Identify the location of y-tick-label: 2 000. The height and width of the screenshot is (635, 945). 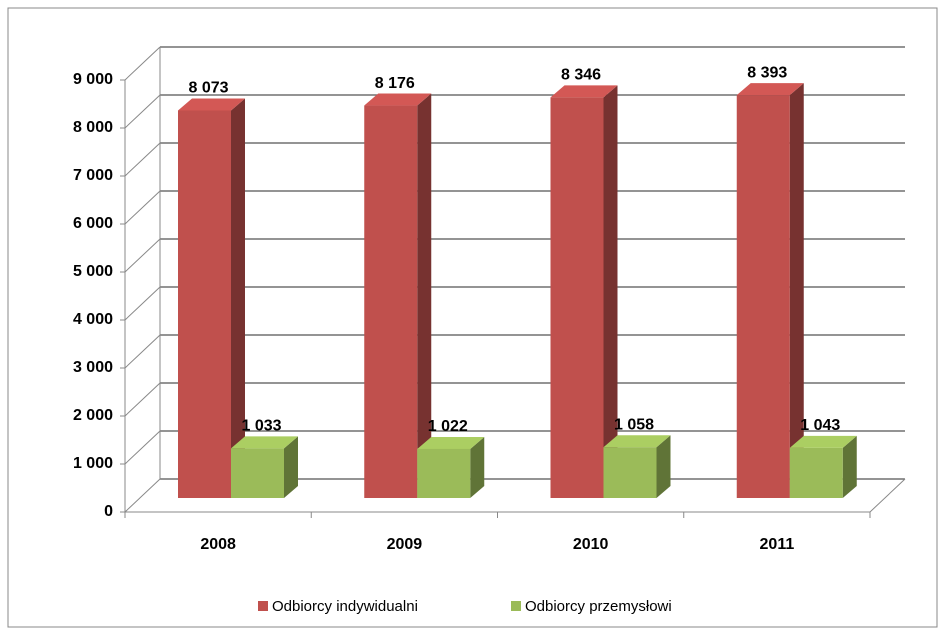
(93, 415).